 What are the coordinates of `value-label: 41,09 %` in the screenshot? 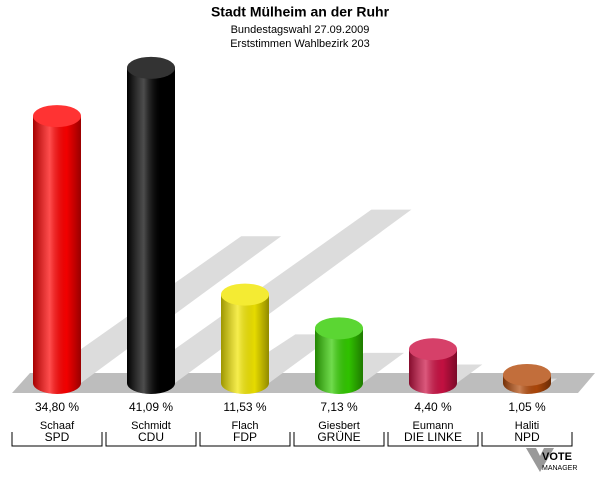 It's located at (151, 407).